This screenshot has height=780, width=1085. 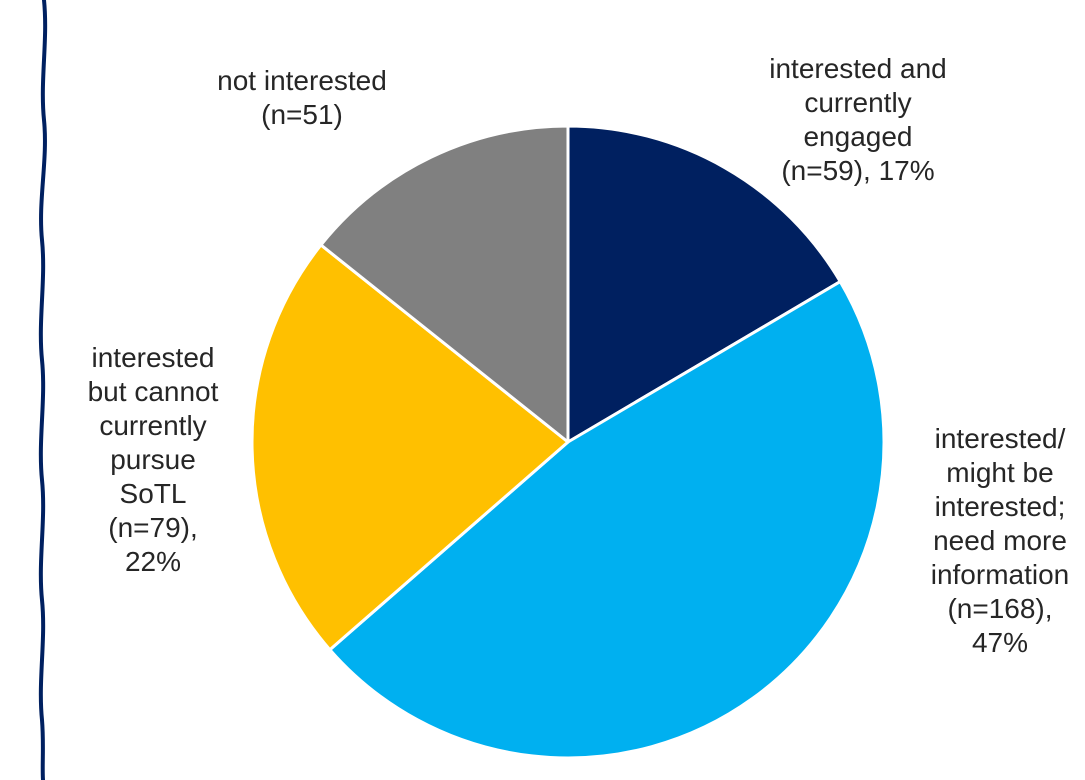 What do you see at coordinates (302, 80) in the screenshot?
I see `slice-label-line: not interested` at bounding box center [302, 80].